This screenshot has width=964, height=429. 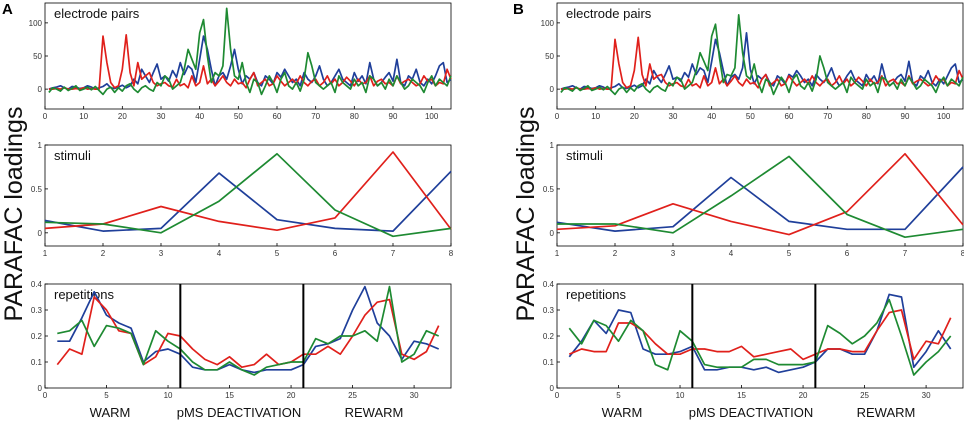 I want to click on x-tick-label: 90, so click(x=905, y=116).